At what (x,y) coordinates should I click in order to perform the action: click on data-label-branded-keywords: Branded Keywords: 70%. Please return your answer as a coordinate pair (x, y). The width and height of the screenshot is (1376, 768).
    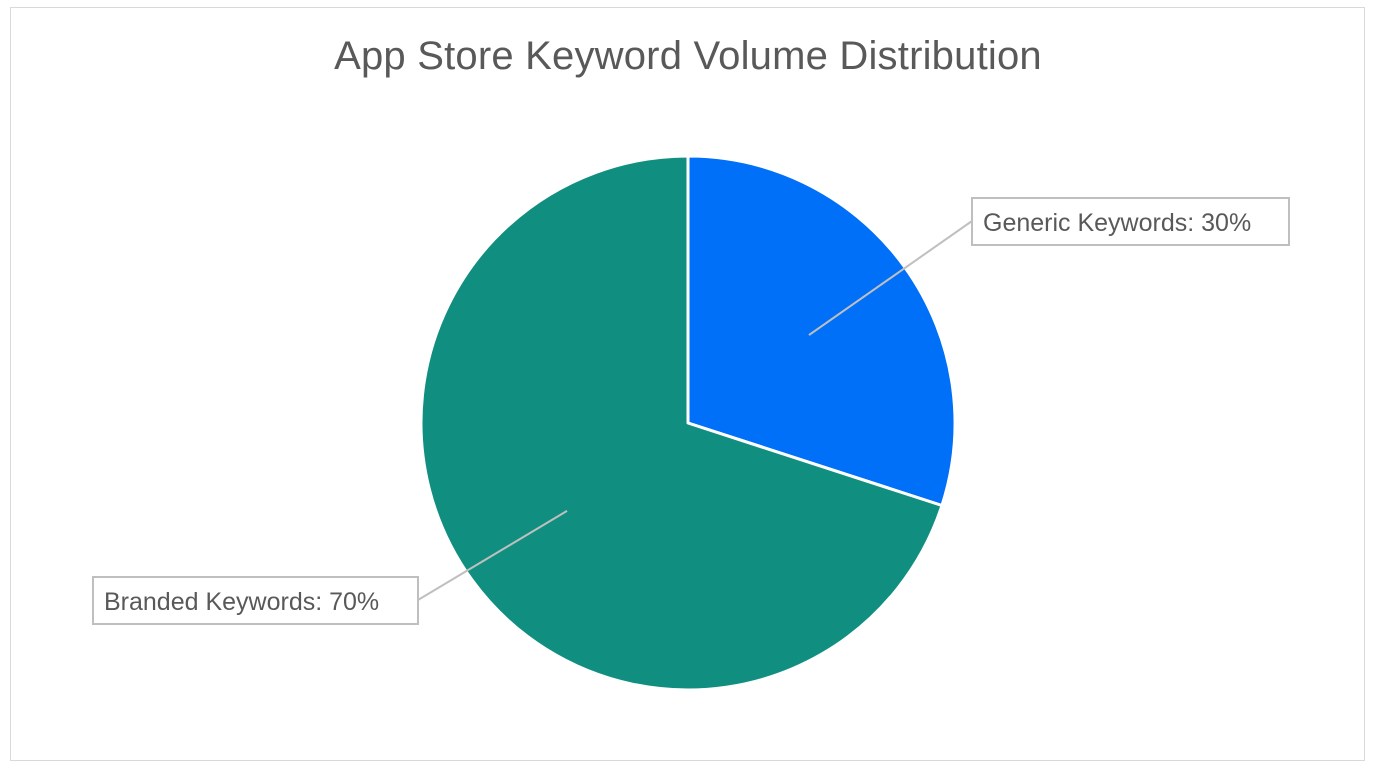
    Looking at the image, I should click on (255, 600).